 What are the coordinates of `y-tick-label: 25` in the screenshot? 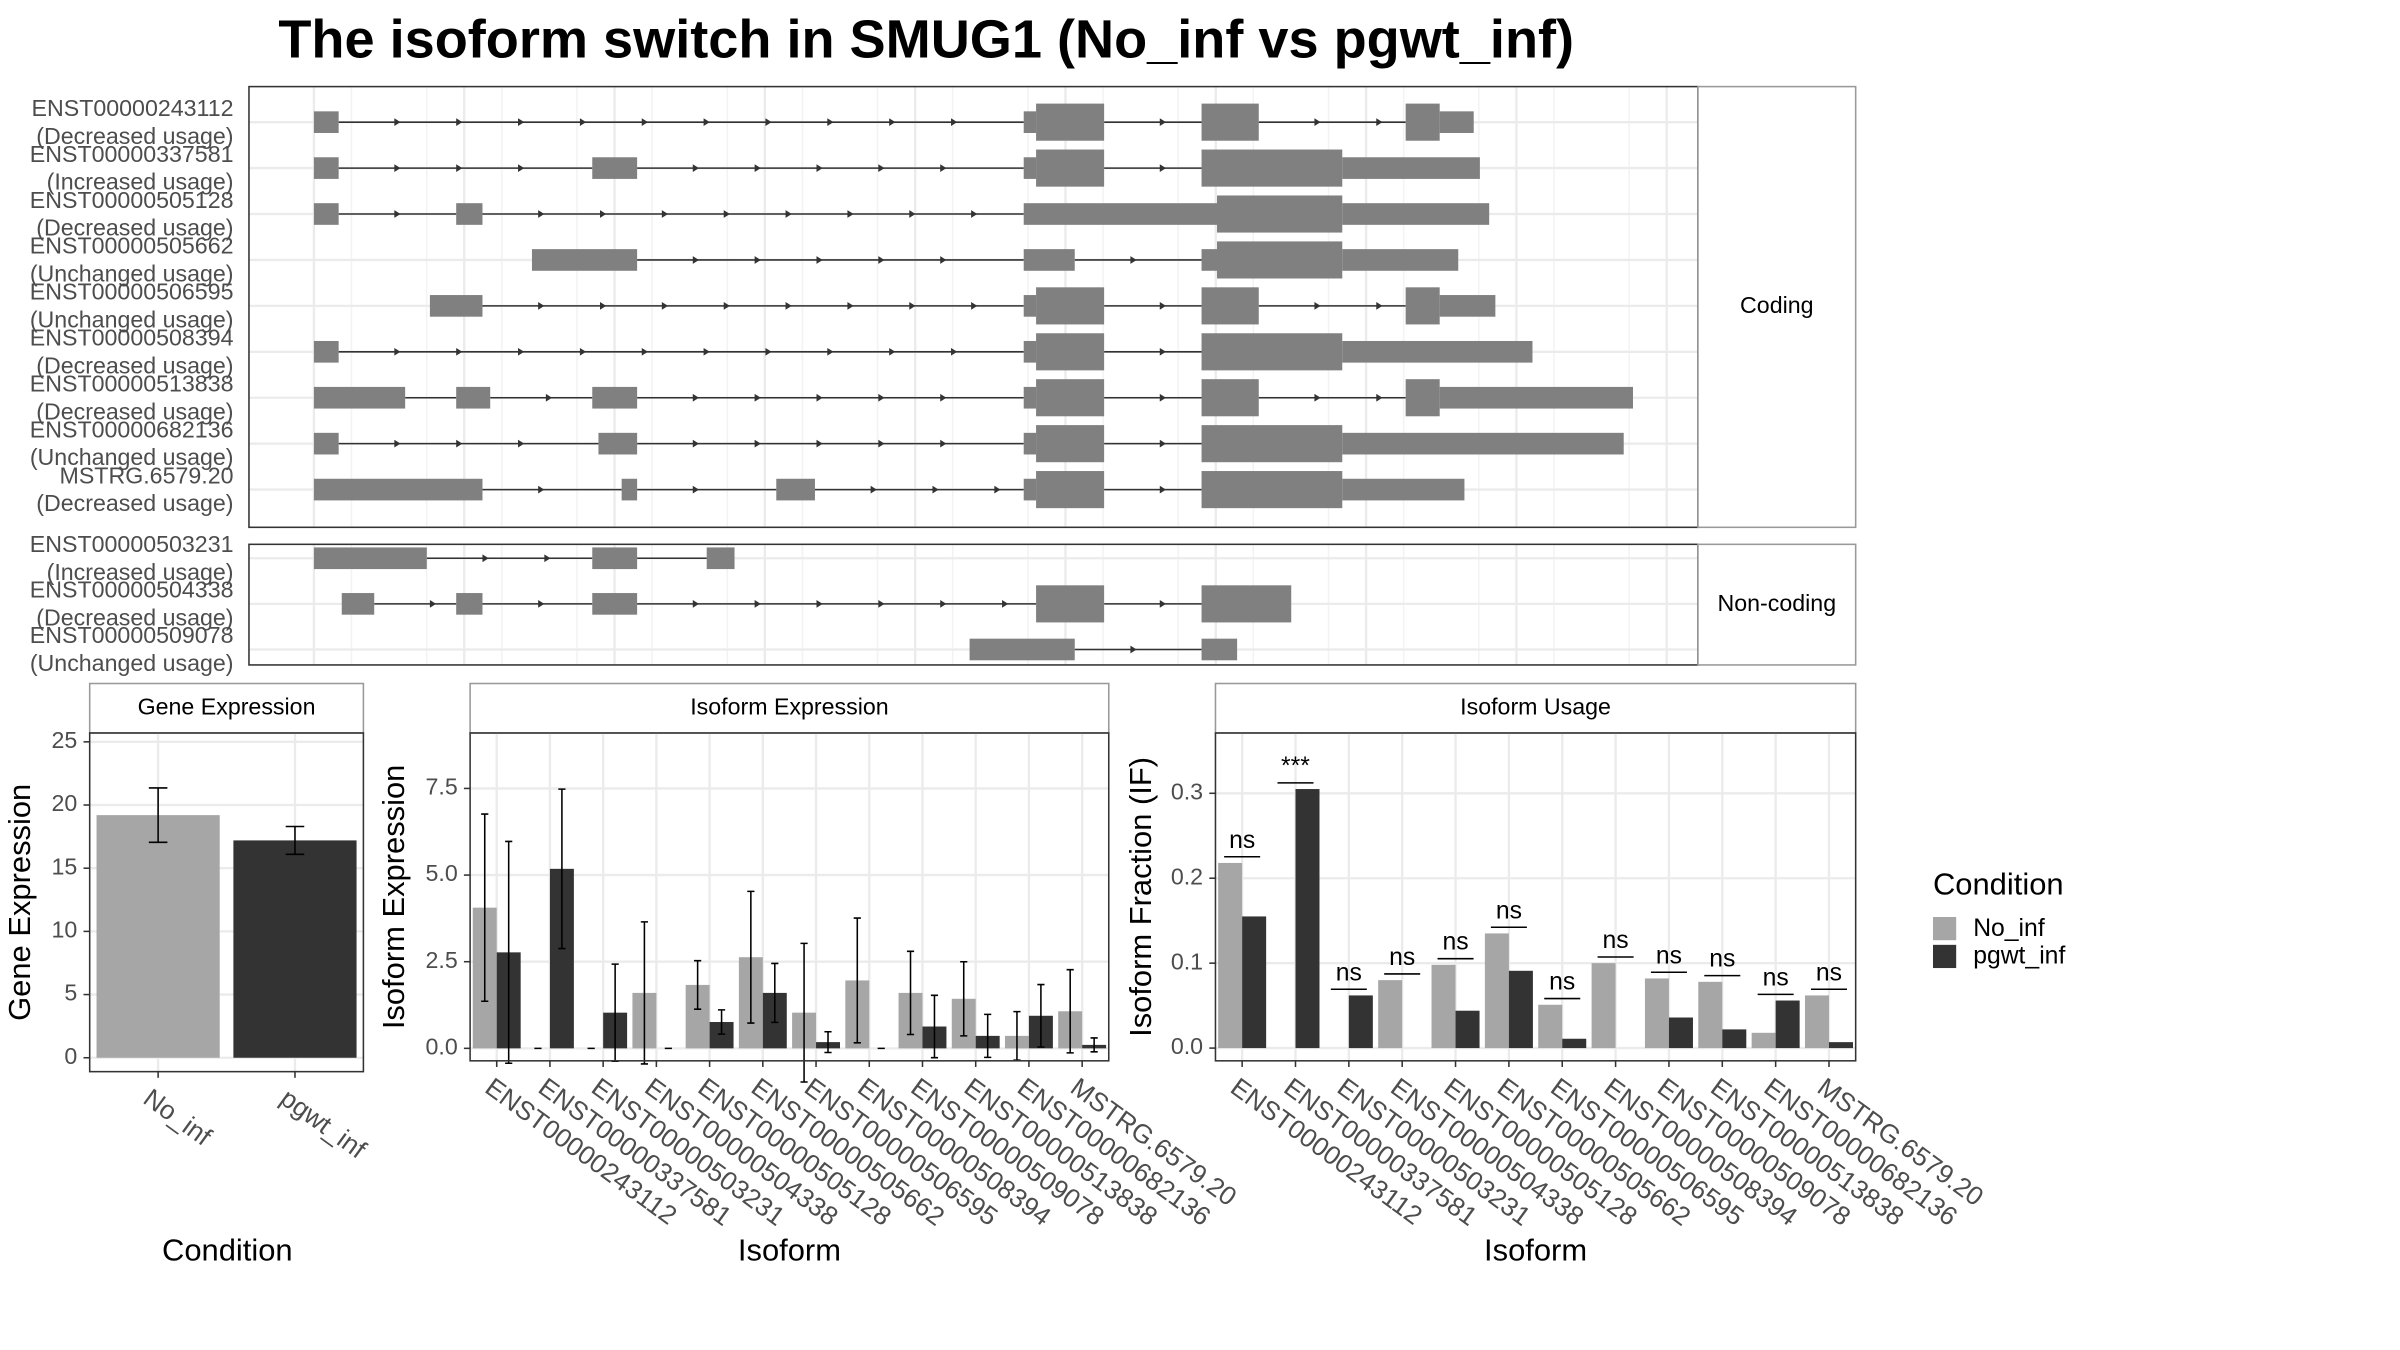 It's located at (65, 740).